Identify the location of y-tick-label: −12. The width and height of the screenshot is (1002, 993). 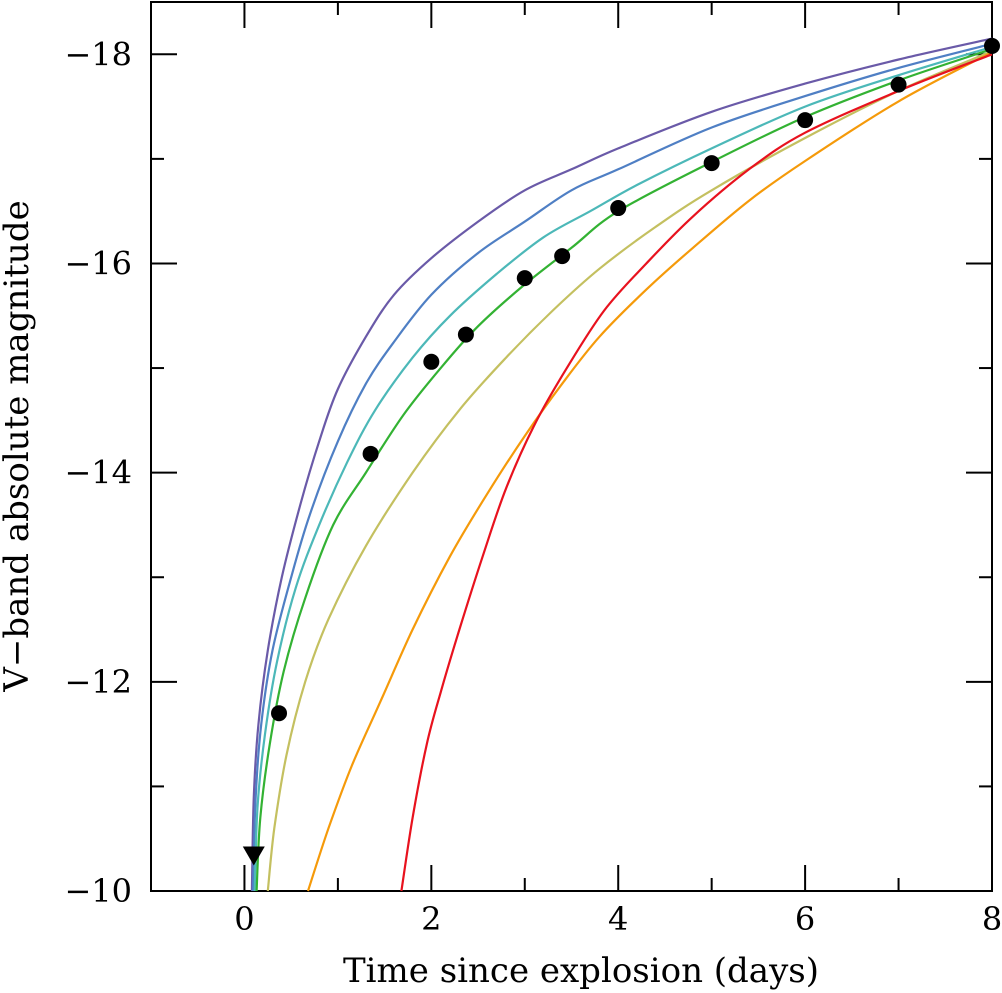
(98, 682).